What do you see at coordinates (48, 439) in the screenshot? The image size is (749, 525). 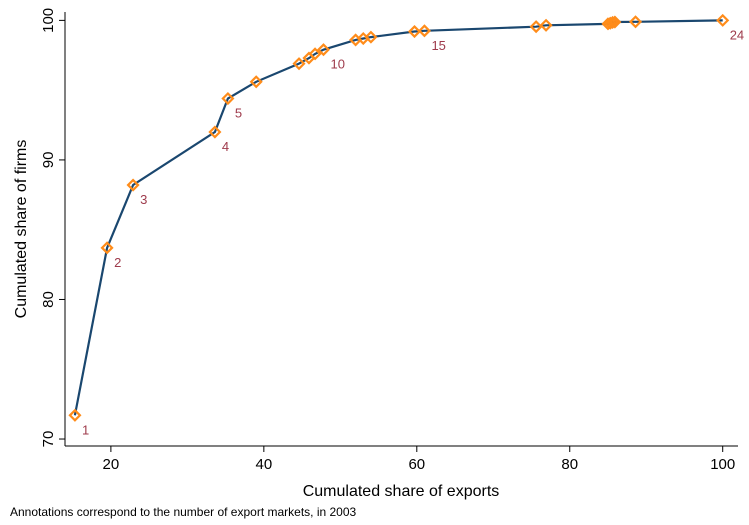 I see `y-tick-label: 70` at bounding box center [48, 439].